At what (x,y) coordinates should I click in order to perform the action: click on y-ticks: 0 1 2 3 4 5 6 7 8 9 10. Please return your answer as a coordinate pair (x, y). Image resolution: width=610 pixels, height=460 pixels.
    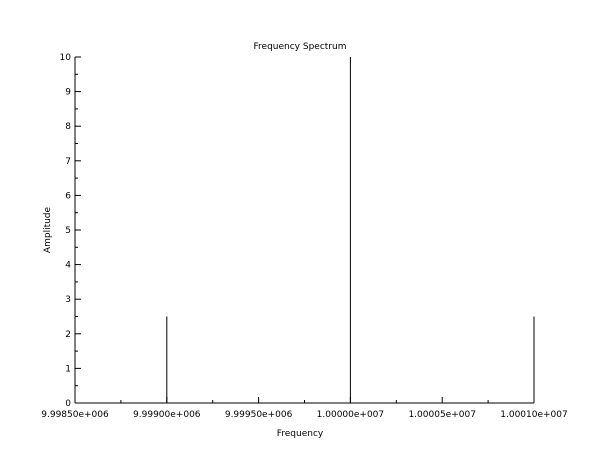
    Looking at the image, I should click on (70, 231).